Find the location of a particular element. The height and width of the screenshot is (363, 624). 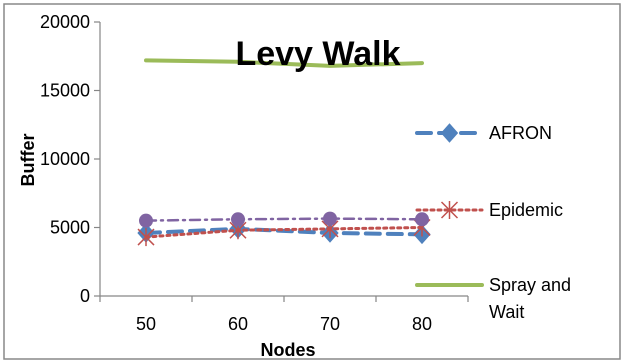

y-tick-label: 0 is located at coordinates (85, 296).